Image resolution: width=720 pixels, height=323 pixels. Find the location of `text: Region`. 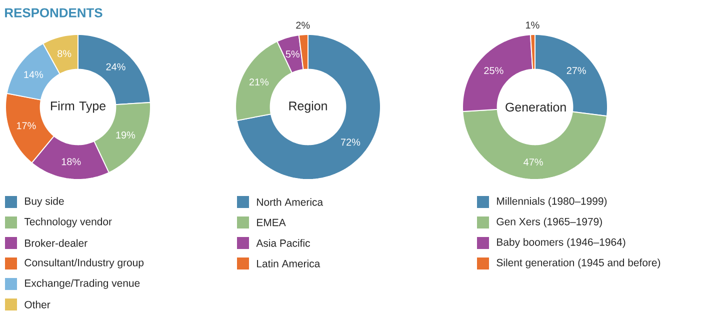

text: Region is located at coordinates (308, 107).